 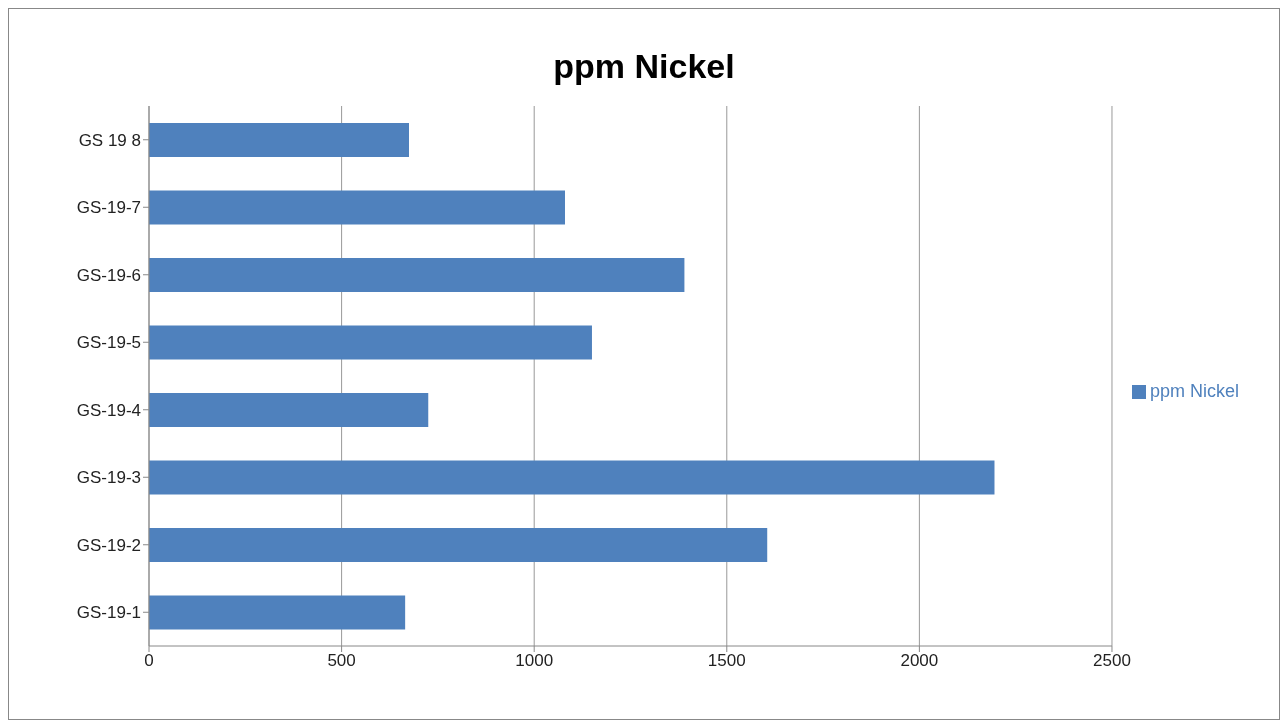 What do you see at coordinates (109, 140) in the screenshot?
I see `y-tick-label: GS 19 8` at bounding box center [109, 140].